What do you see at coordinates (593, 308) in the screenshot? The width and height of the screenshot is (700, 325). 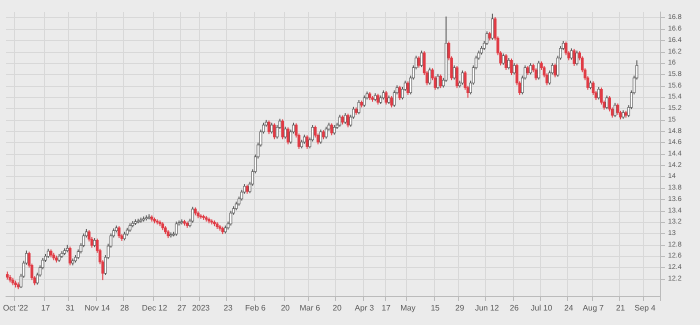 I see `x-tick-label: Aug 7` at bounding box center [593, 308].